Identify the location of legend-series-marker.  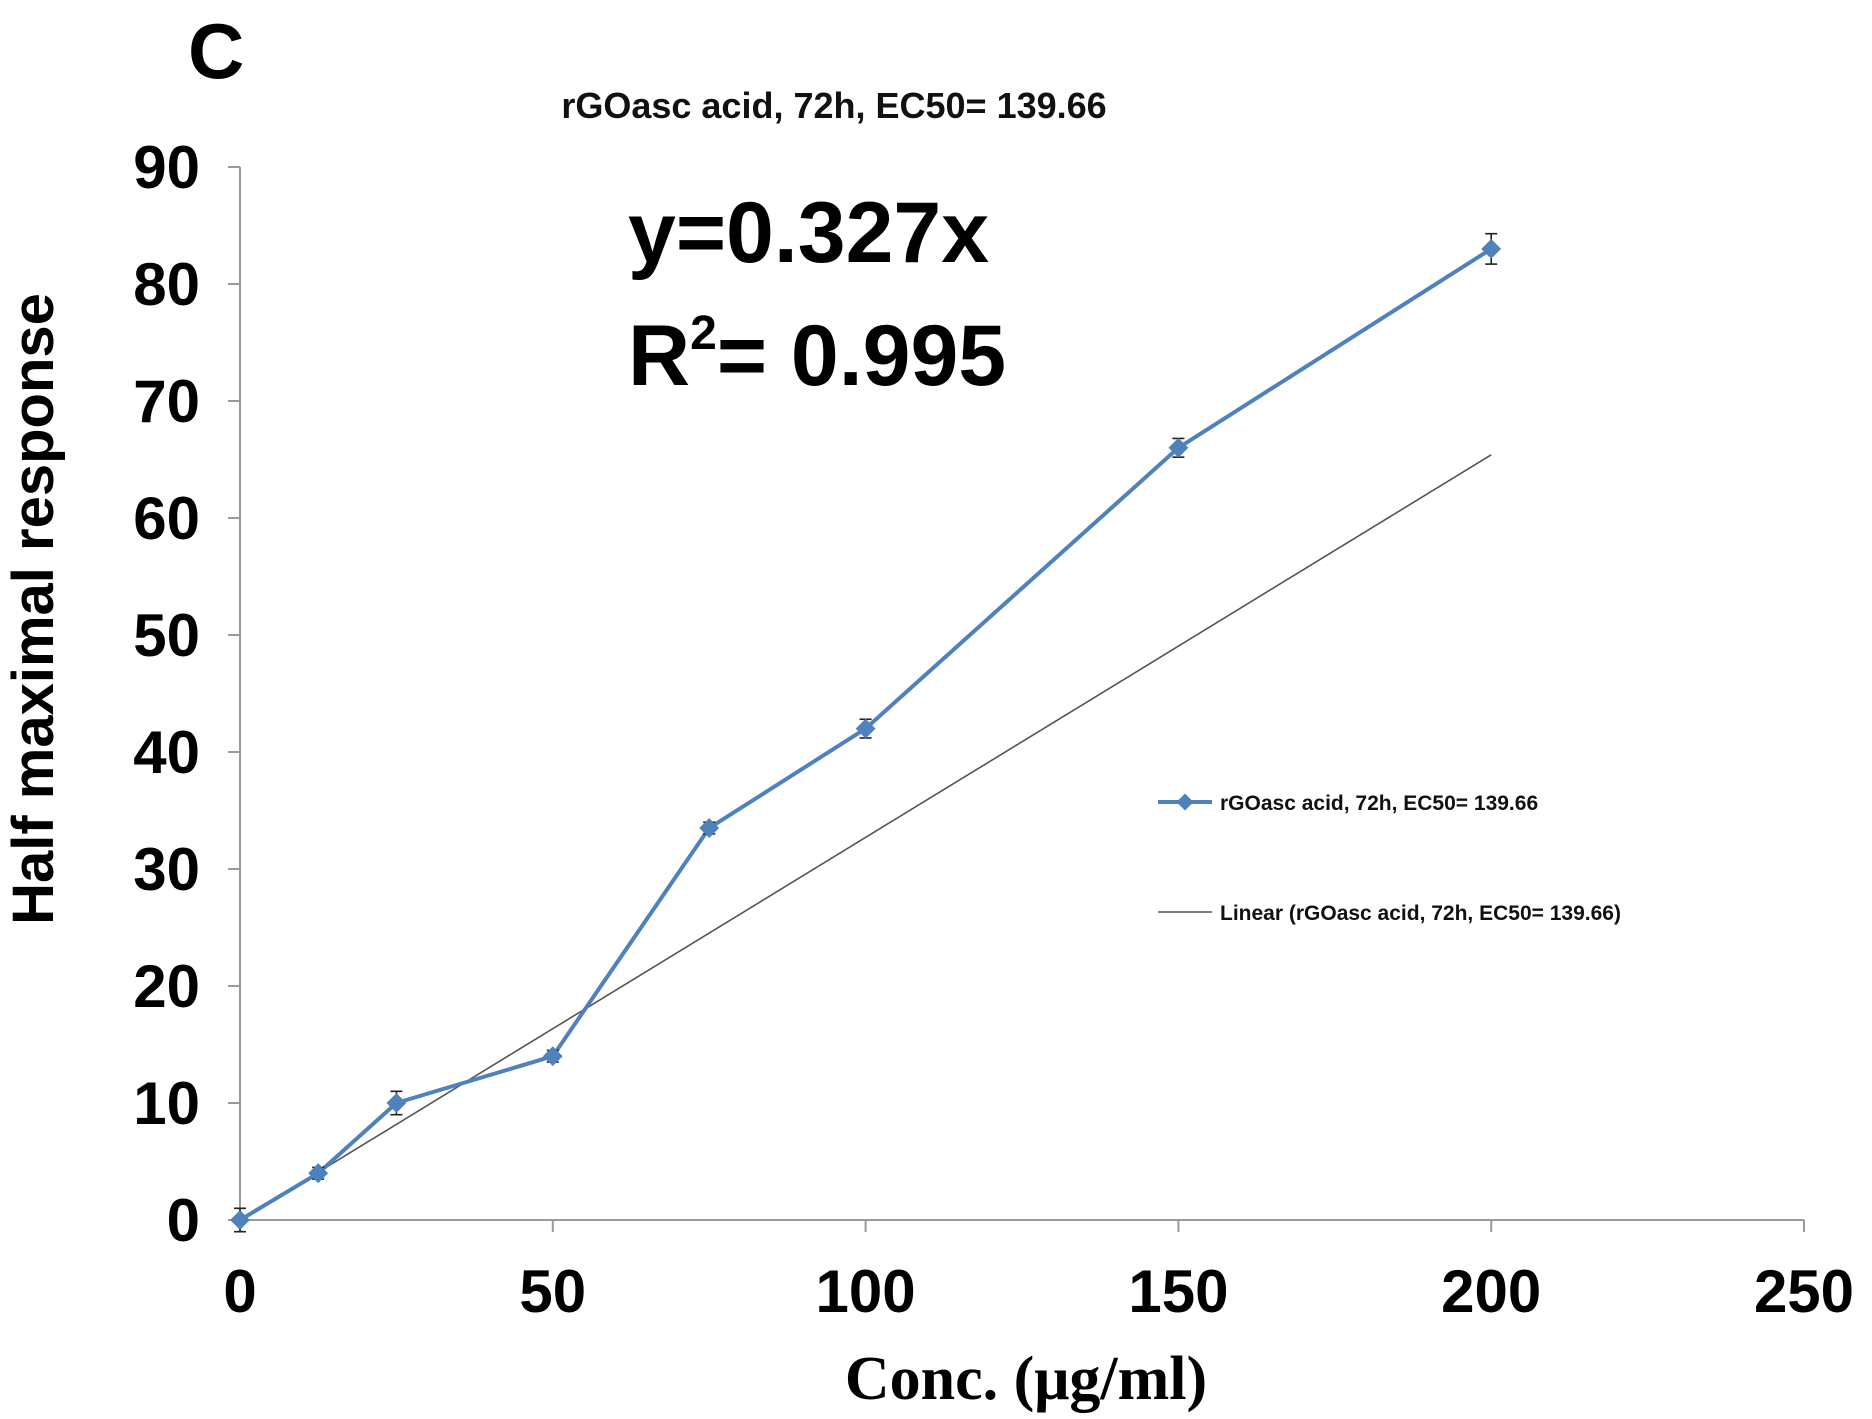
(1185, 802).